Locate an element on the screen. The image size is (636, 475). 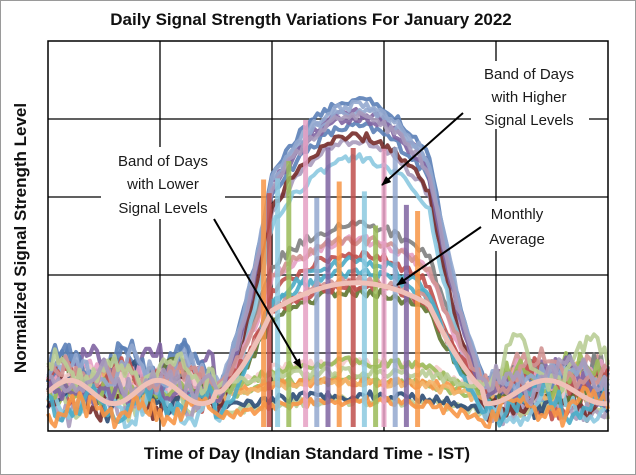
annotation-lower-line-2: with Lower is located at coordinates (162, 184).